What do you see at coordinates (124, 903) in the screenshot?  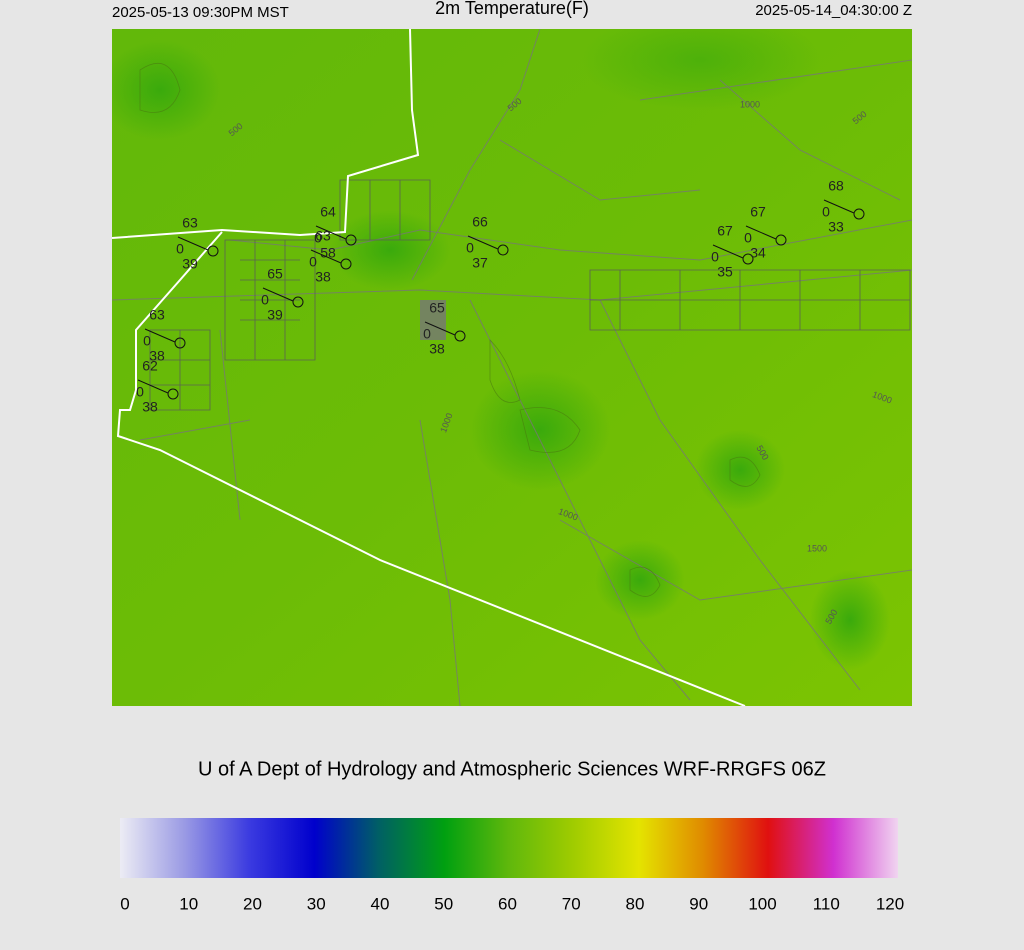 I see `colorbar-tick-label: 0` at bounding box center [124, 903].